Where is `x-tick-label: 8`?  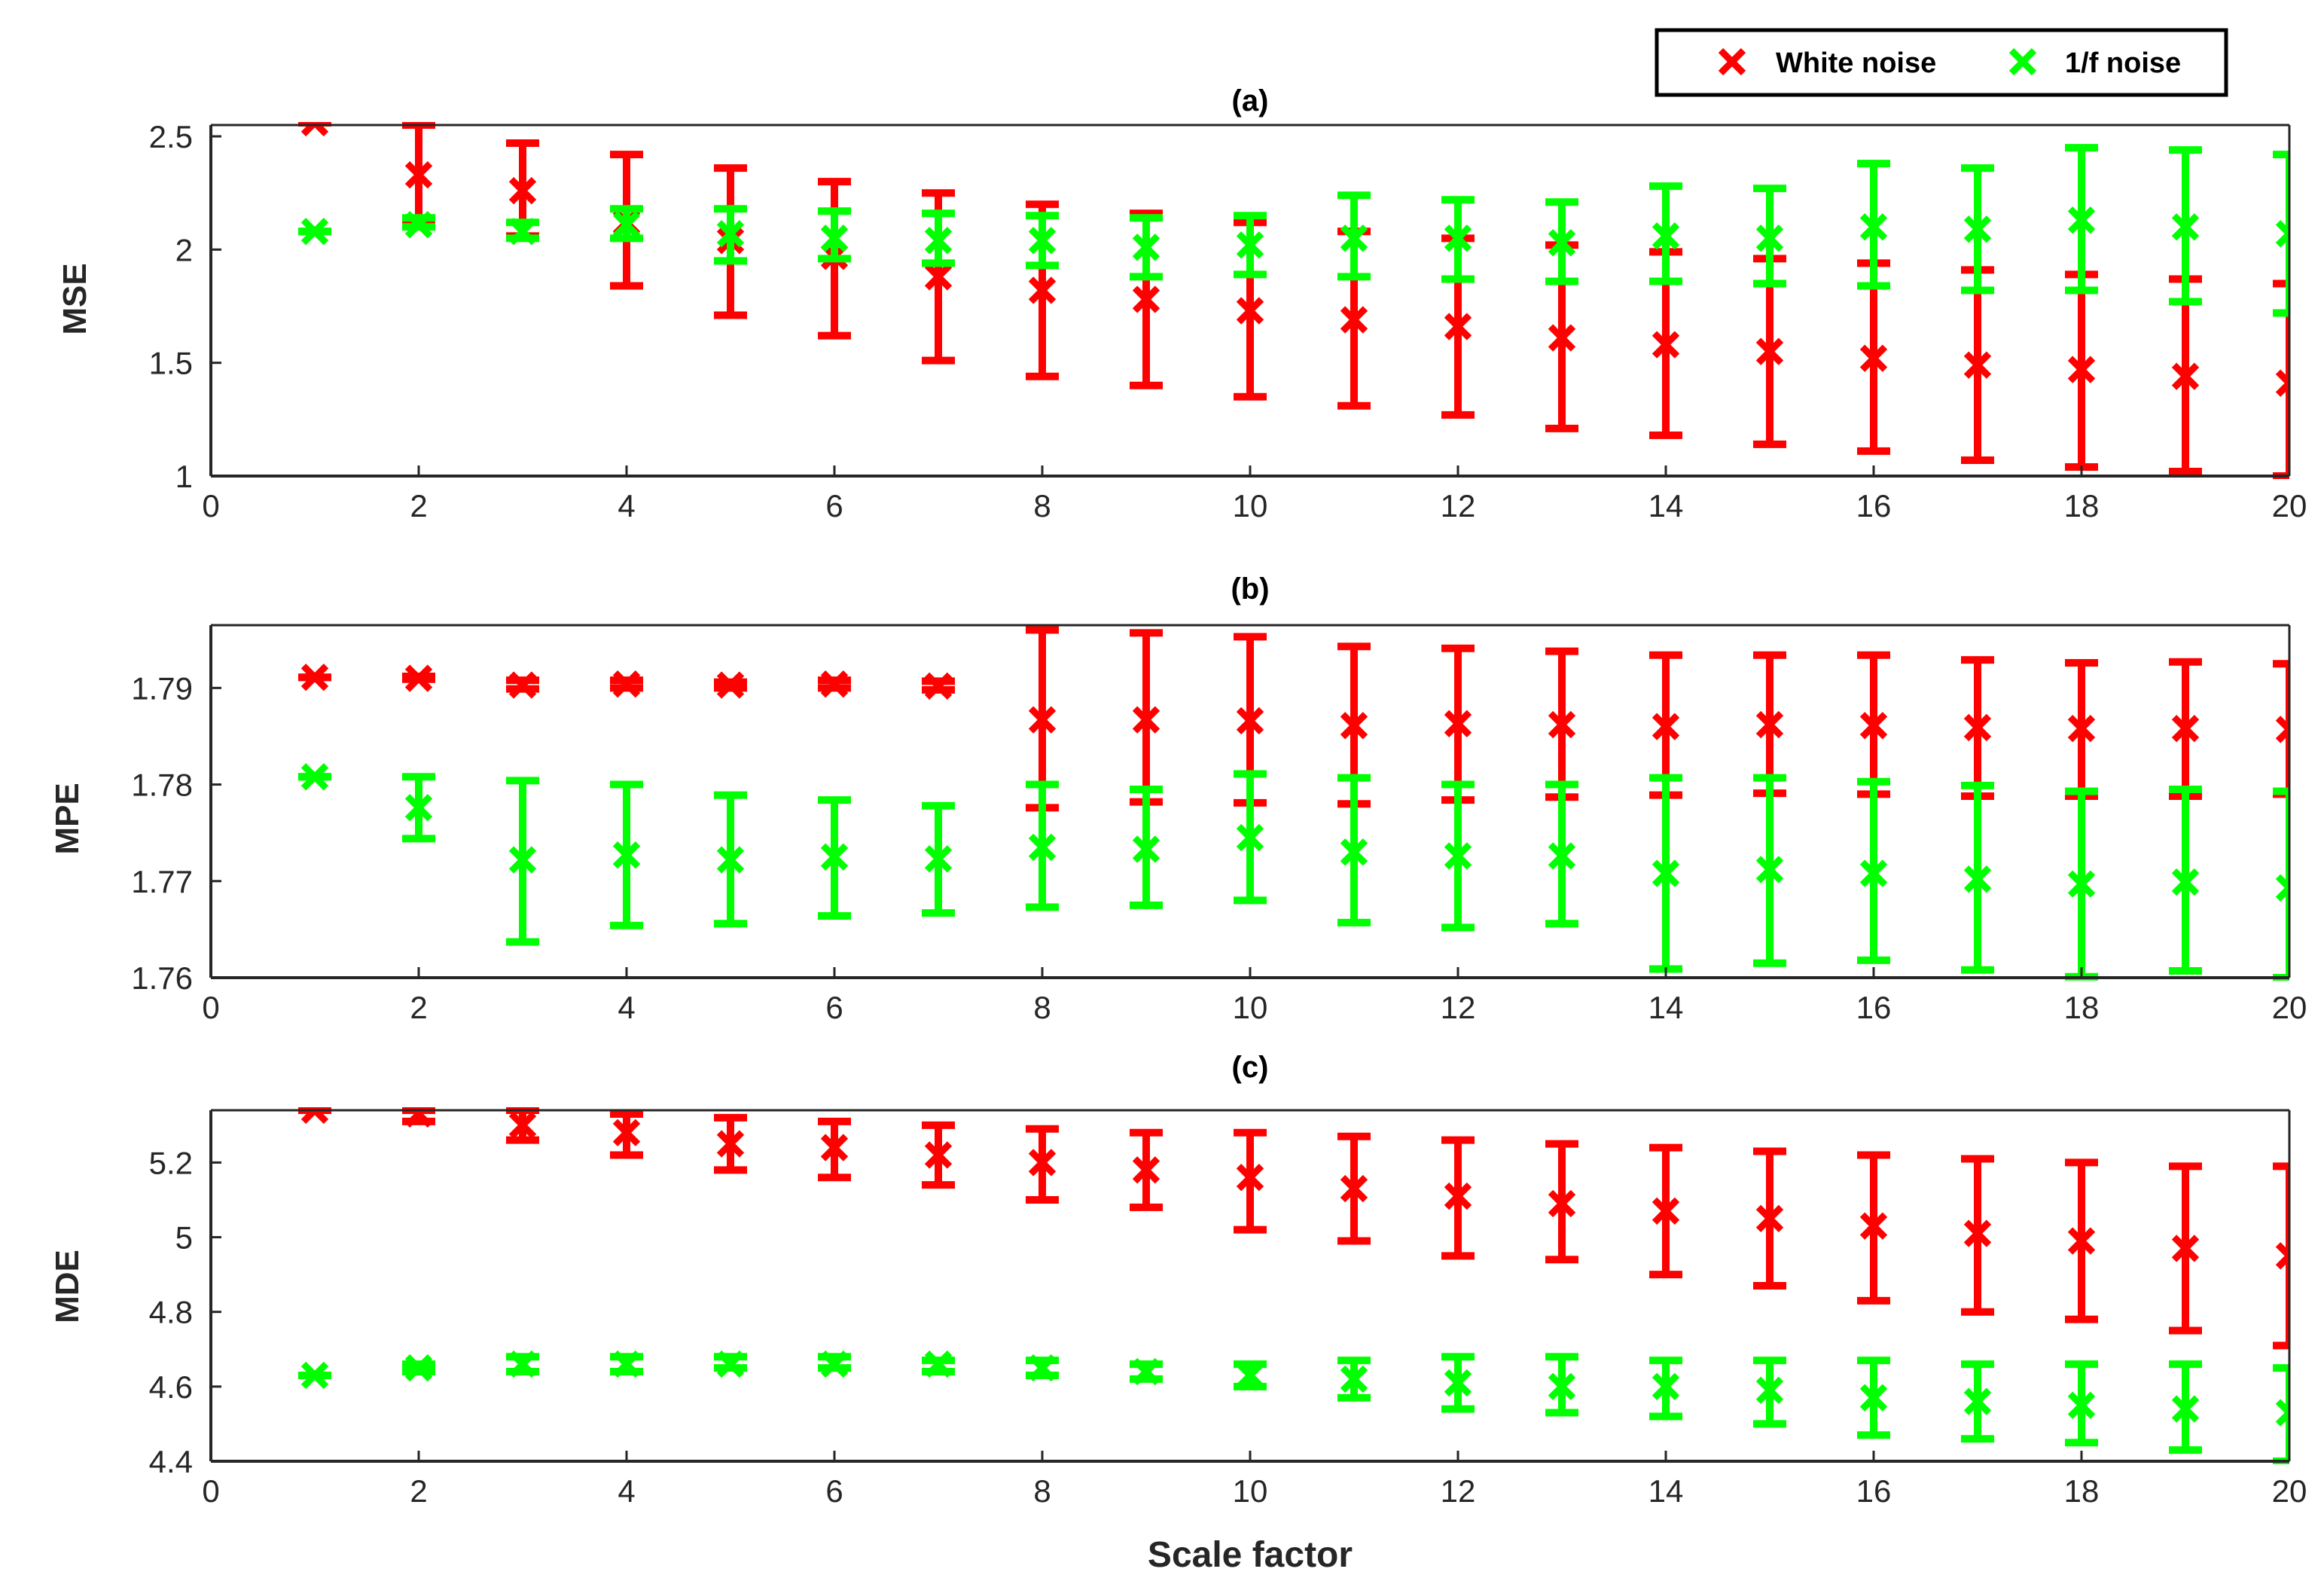
x-tick-label: 8 is located at coordinates (1042, 1007).